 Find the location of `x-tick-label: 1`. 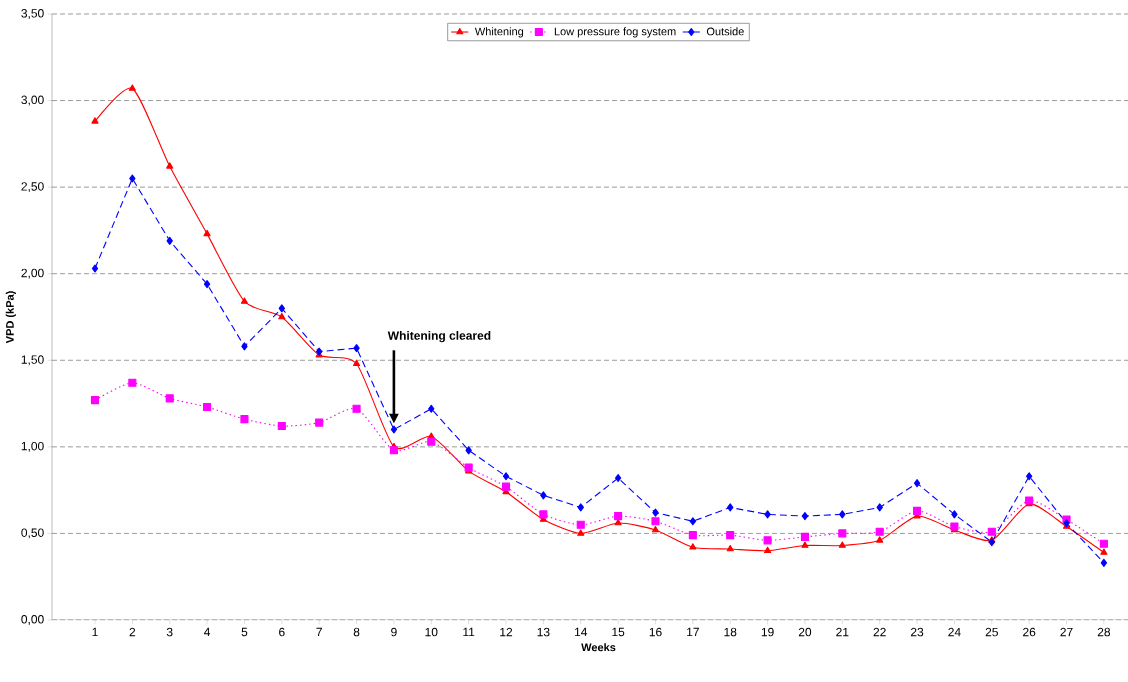

x-tick-label: 1 is located at coordinates (95, 632).